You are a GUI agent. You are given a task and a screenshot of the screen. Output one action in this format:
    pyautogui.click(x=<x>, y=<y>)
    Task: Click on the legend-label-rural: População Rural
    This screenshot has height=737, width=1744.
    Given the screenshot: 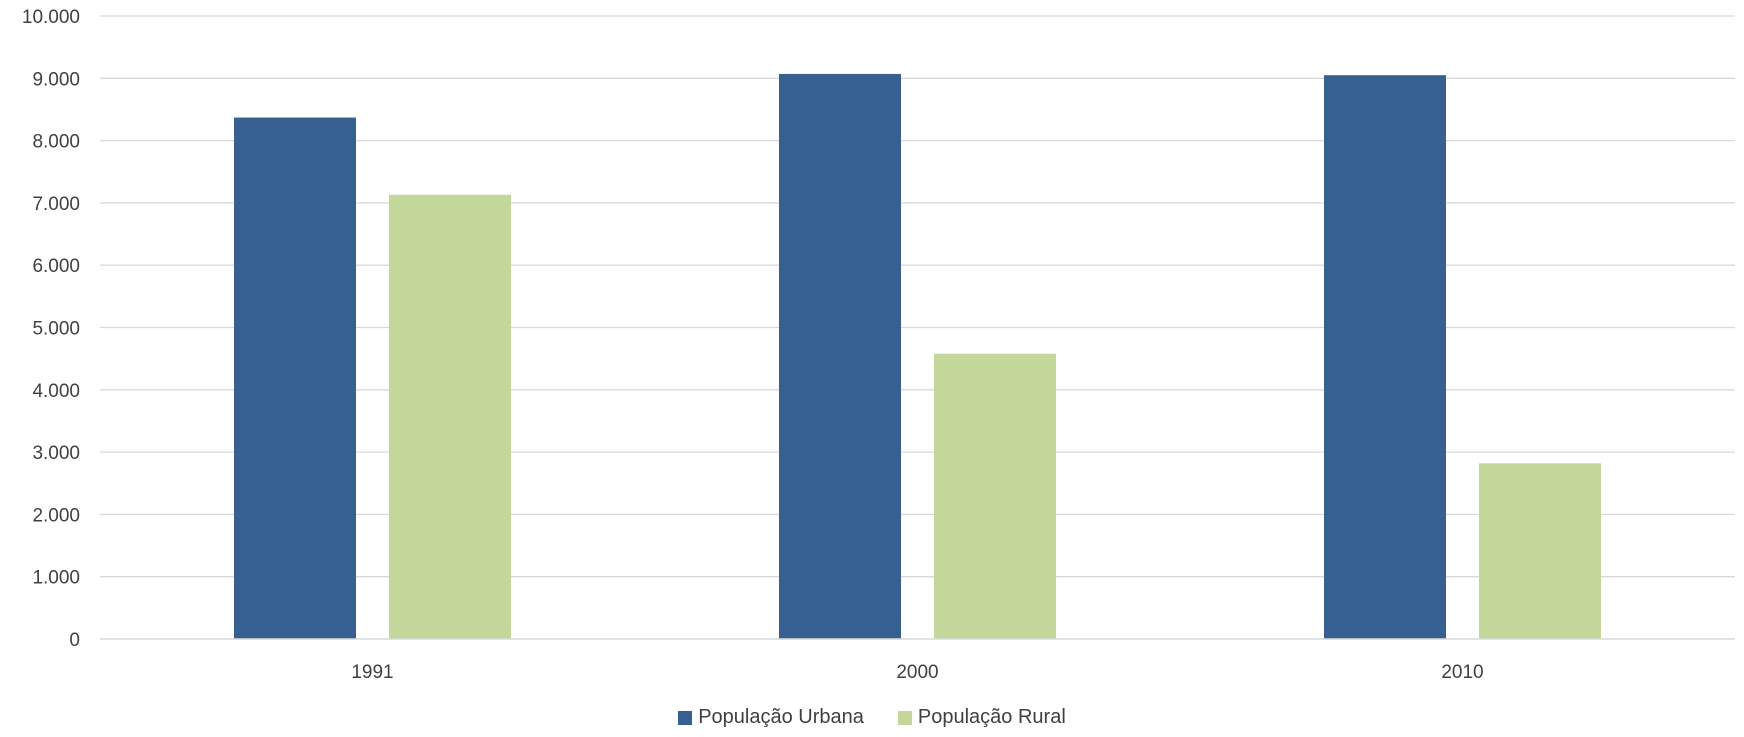 What is the action you would take?
    pyautogui.click(x=991, y=717)
    